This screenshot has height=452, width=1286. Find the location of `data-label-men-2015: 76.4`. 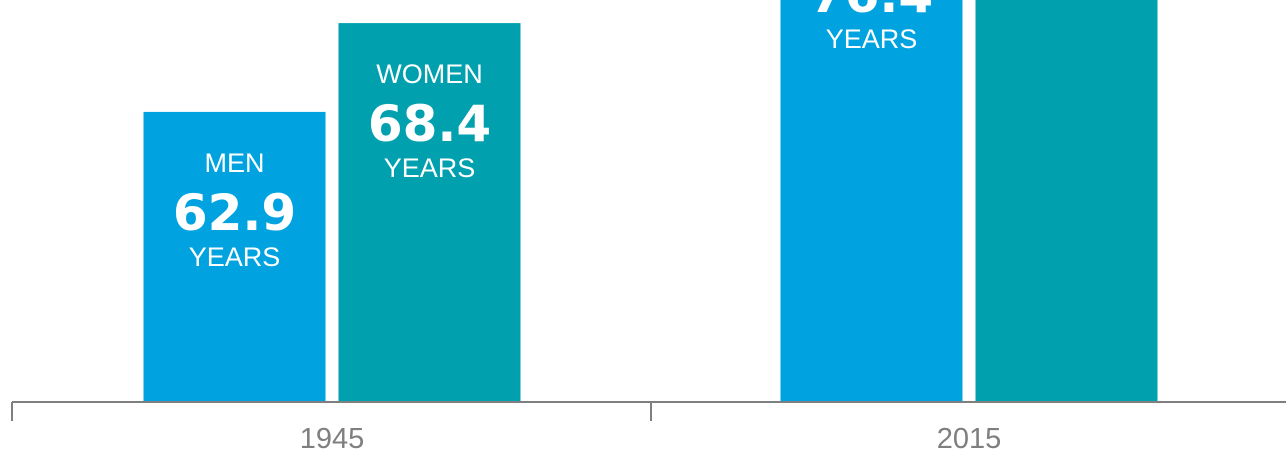

data-label-men-2015: 76.4 is located at coordinates (871, 12).